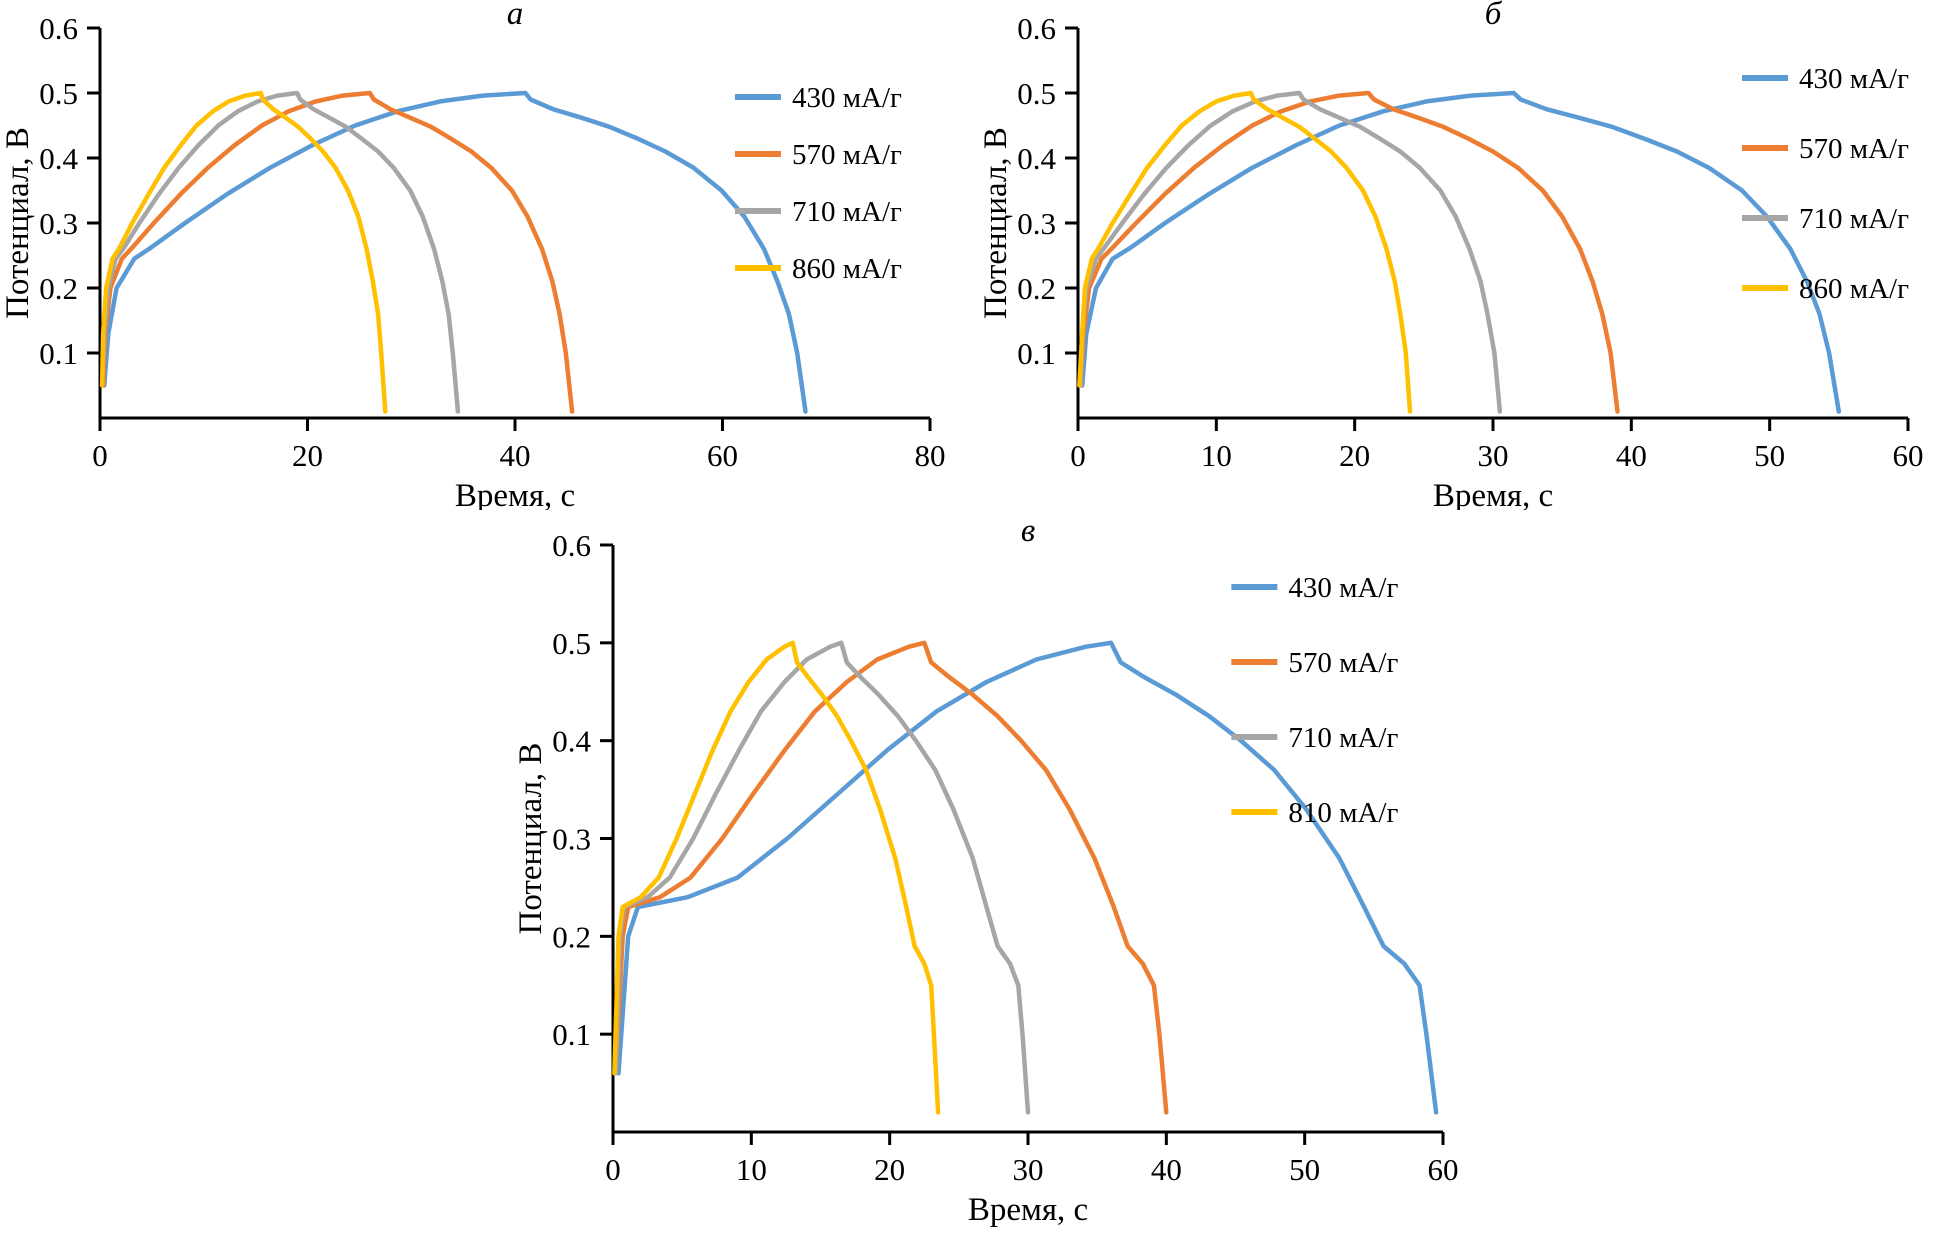  What do you see at coordinates (1028, 534) in the screenshot?
I see `panel-title: в` at bounding box center [1028, 534].